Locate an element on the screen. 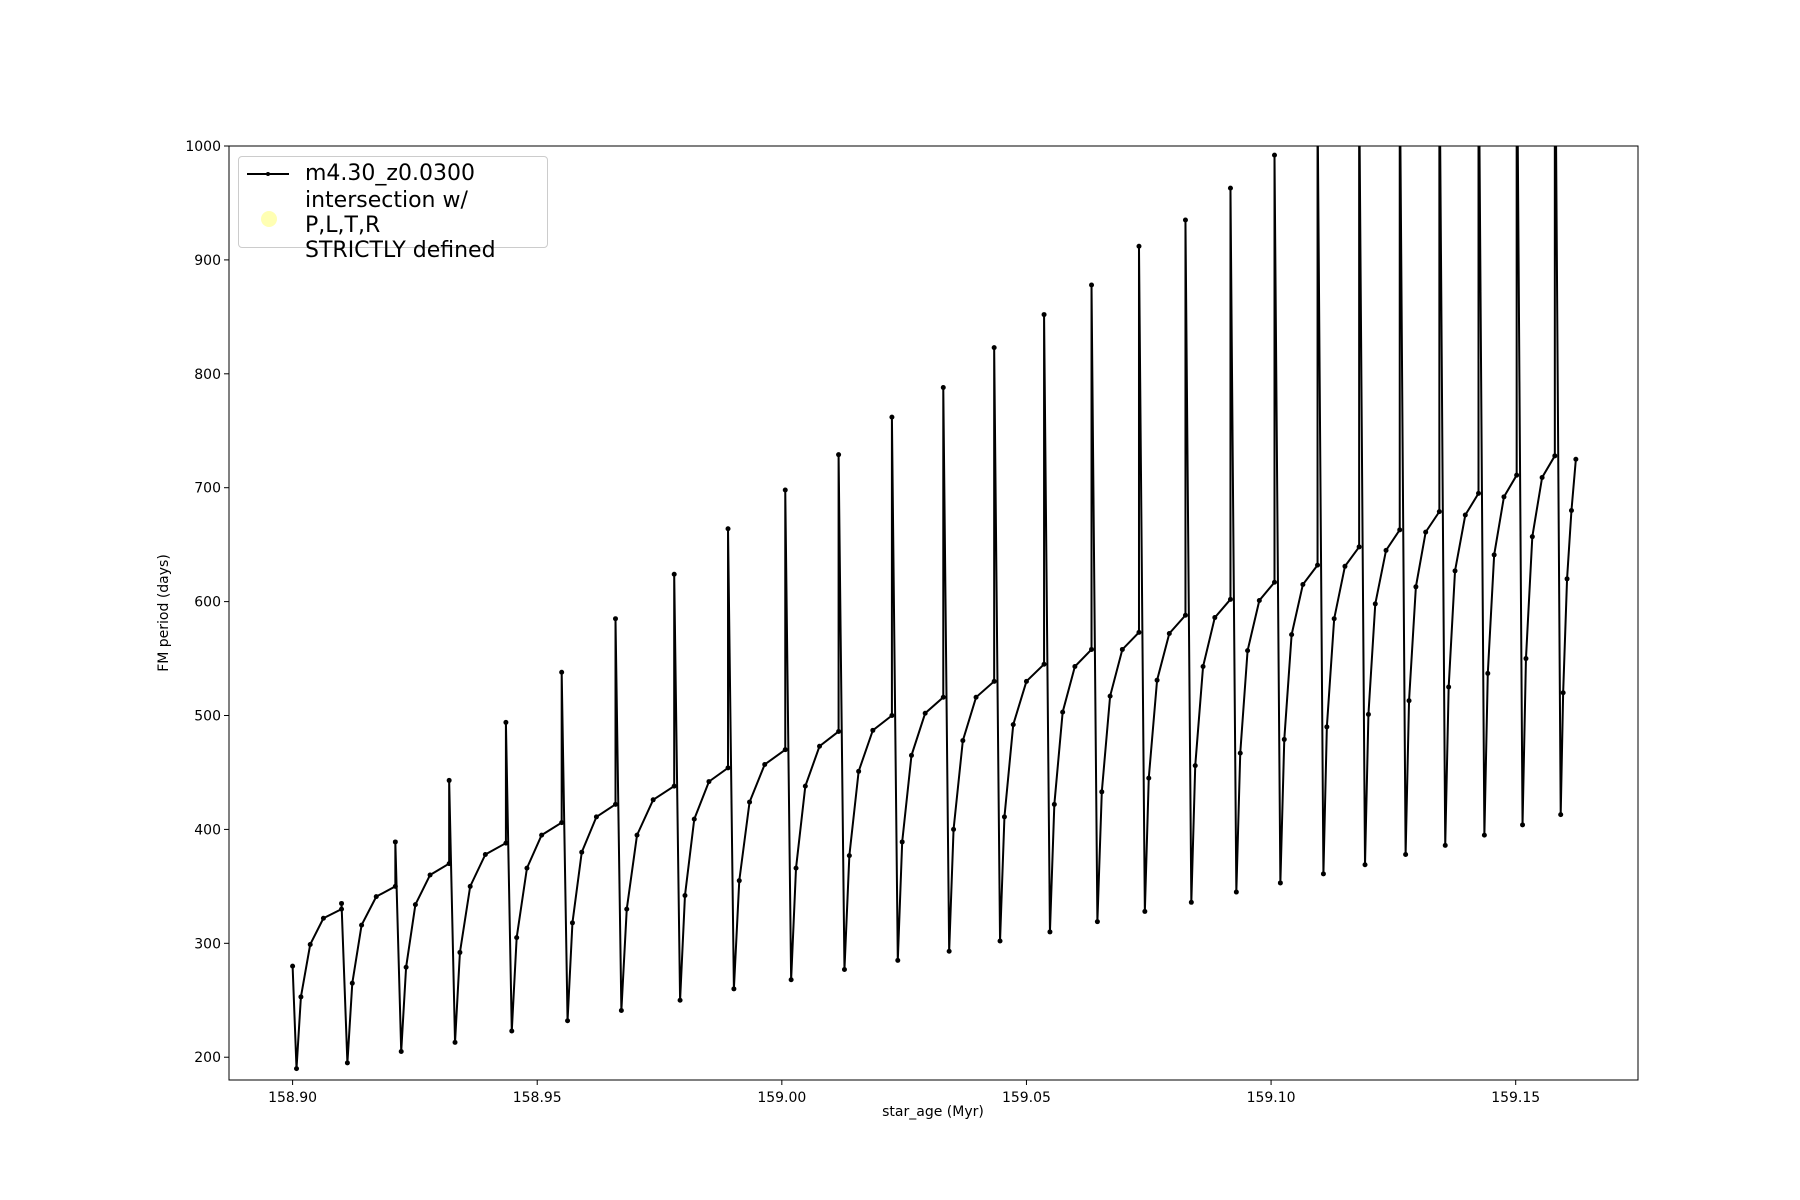  y-tick-label: 300 is located at coordinates (207, 944).